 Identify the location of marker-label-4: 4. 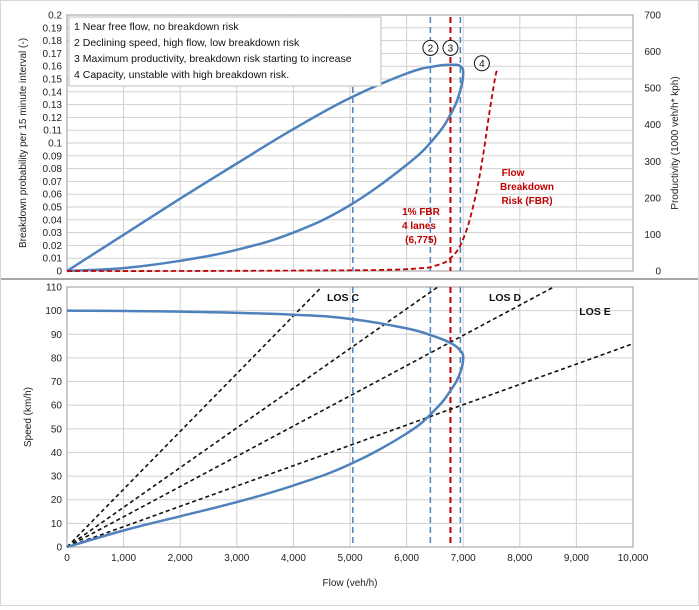
(482, 64).